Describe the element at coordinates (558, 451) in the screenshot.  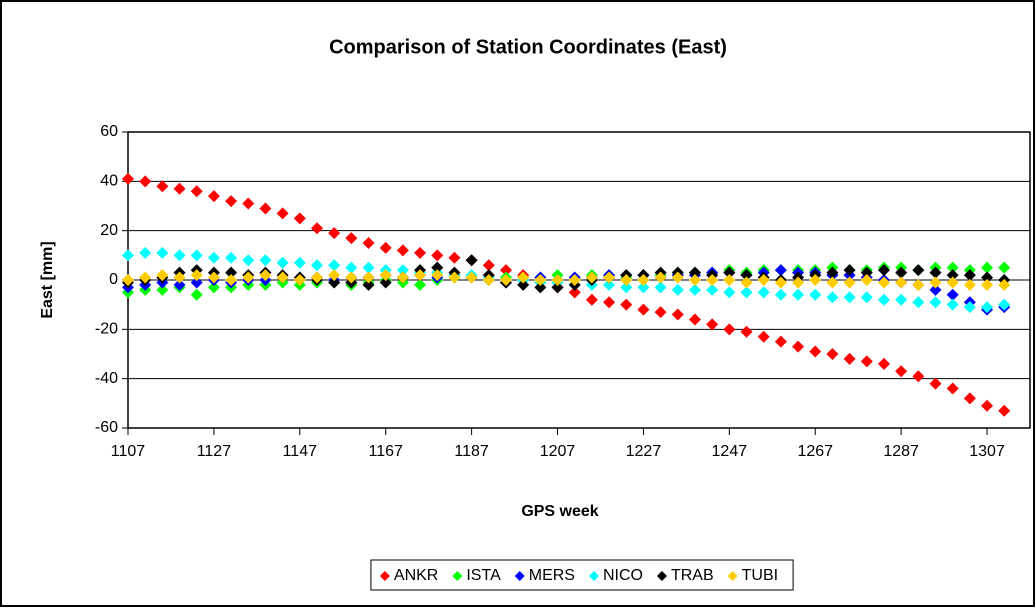
I see `x-tick-label: 1207` at that location.